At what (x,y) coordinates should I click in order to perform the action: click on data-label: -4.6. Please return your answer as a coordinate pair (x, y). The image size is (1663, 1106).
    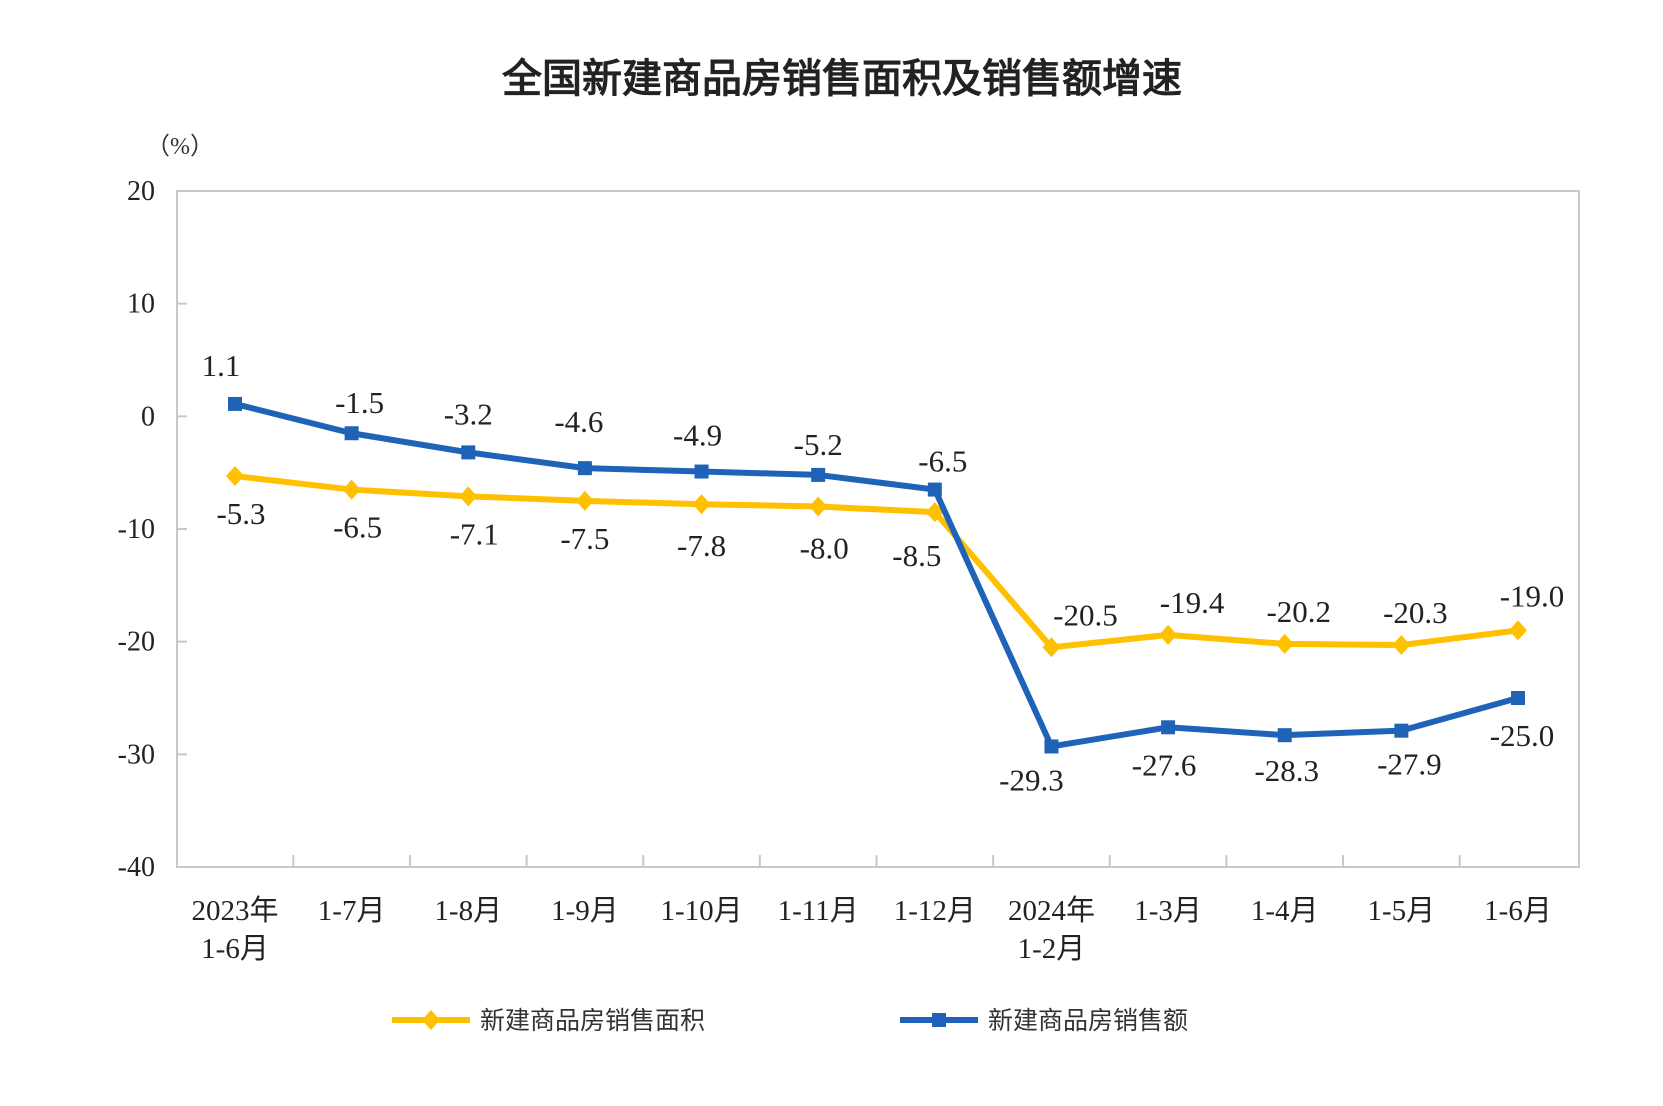
    Looking at the image, I should click on (578, 421).